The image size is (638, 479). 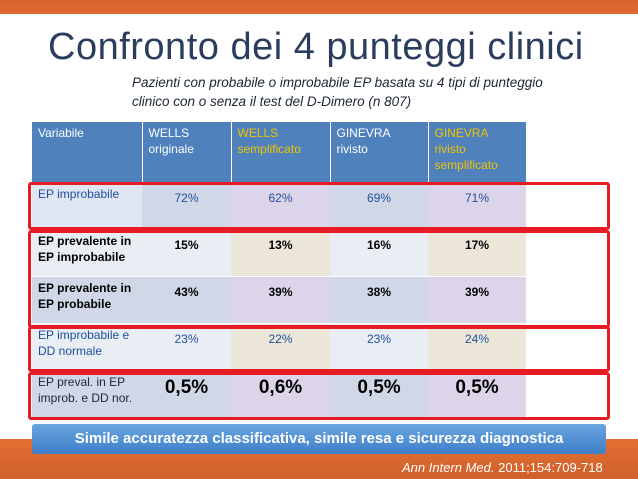 I want to click on highlight-box-ep-preval-dd, so click(x=319, y=396).